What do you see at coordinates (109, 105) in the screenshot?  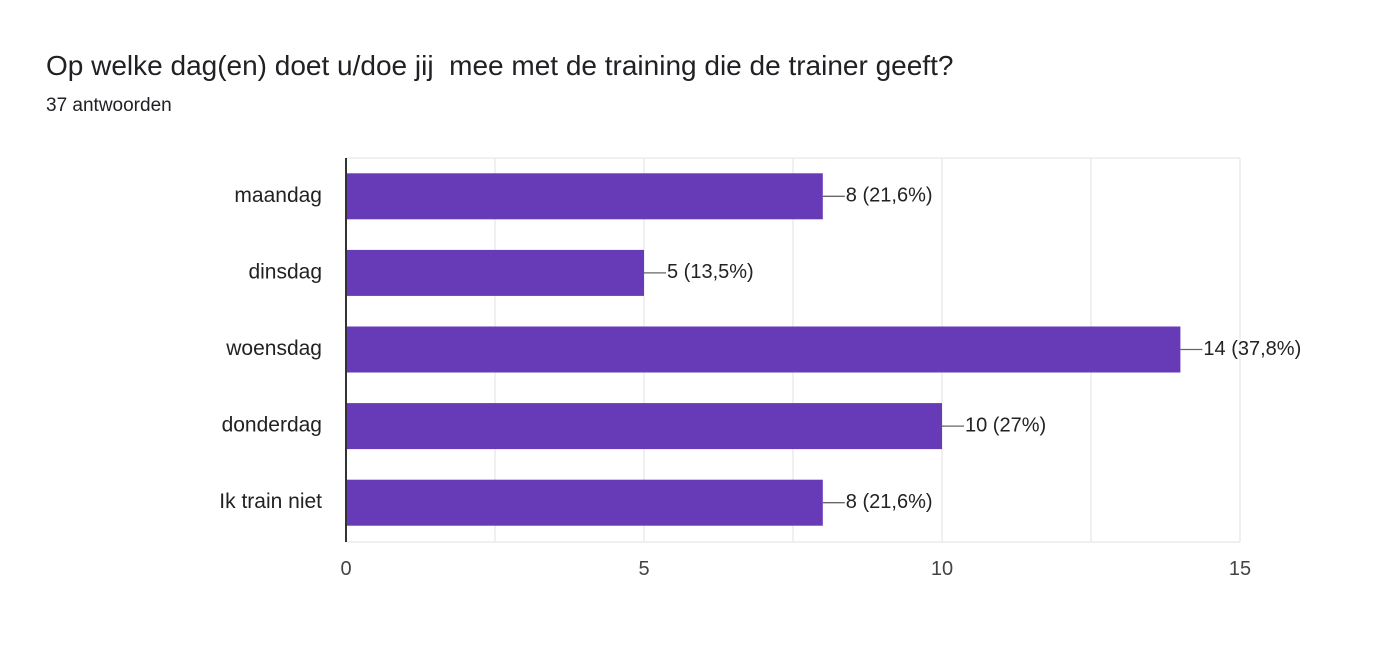 I see `response-count: 37 antwoorden` at bounding box center [109, 105].